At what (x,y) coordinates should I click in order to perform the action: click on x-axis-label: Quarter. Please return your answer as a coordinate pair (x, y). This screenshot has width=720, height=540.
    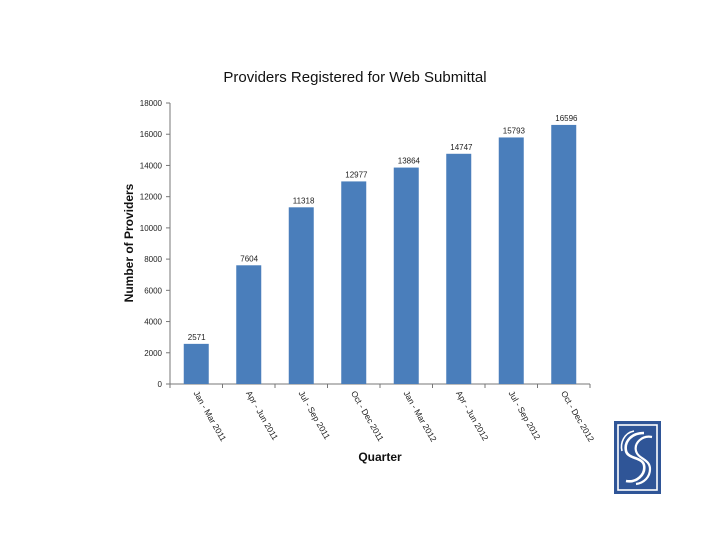
    Looking at the image, I should click on (380, 457).